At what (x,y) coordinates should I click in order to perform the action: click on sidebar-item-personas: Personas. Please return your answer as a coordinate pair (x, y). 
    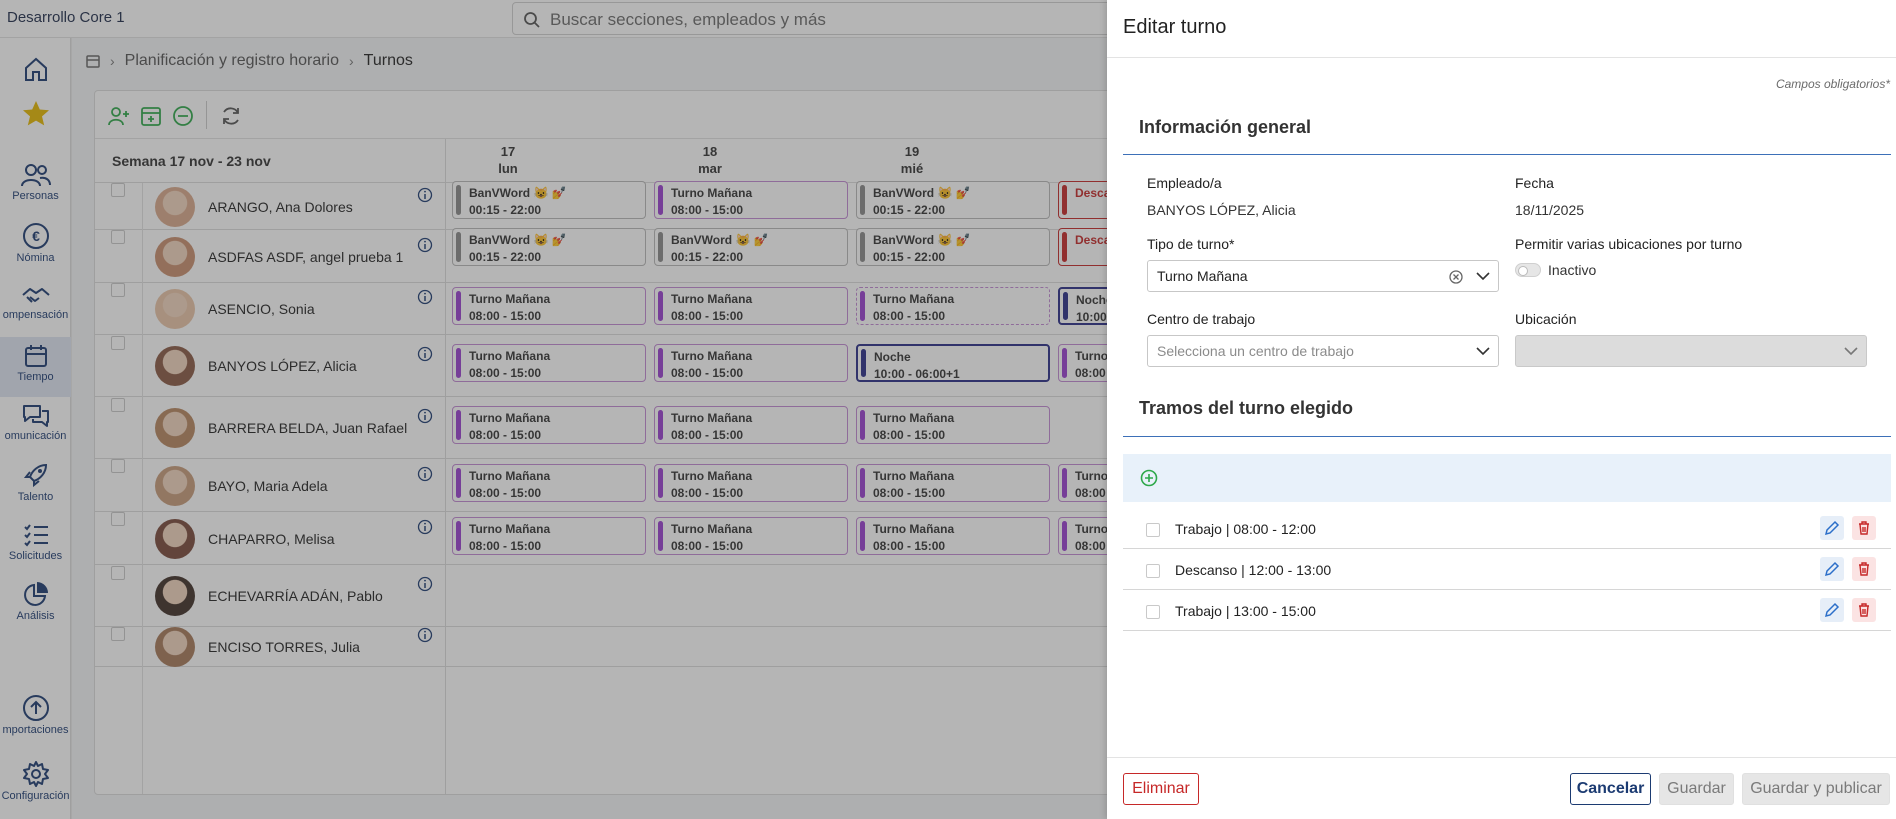
    Looking at the image, I should click on (35, 182).